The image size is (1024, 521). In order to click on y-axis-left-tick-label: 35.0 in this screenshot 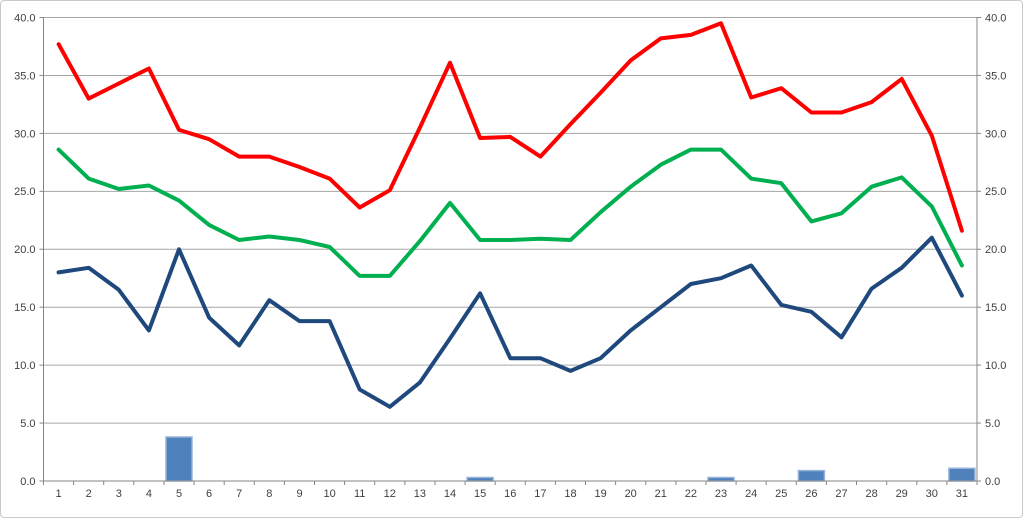, I will do `click(24, 76)`.